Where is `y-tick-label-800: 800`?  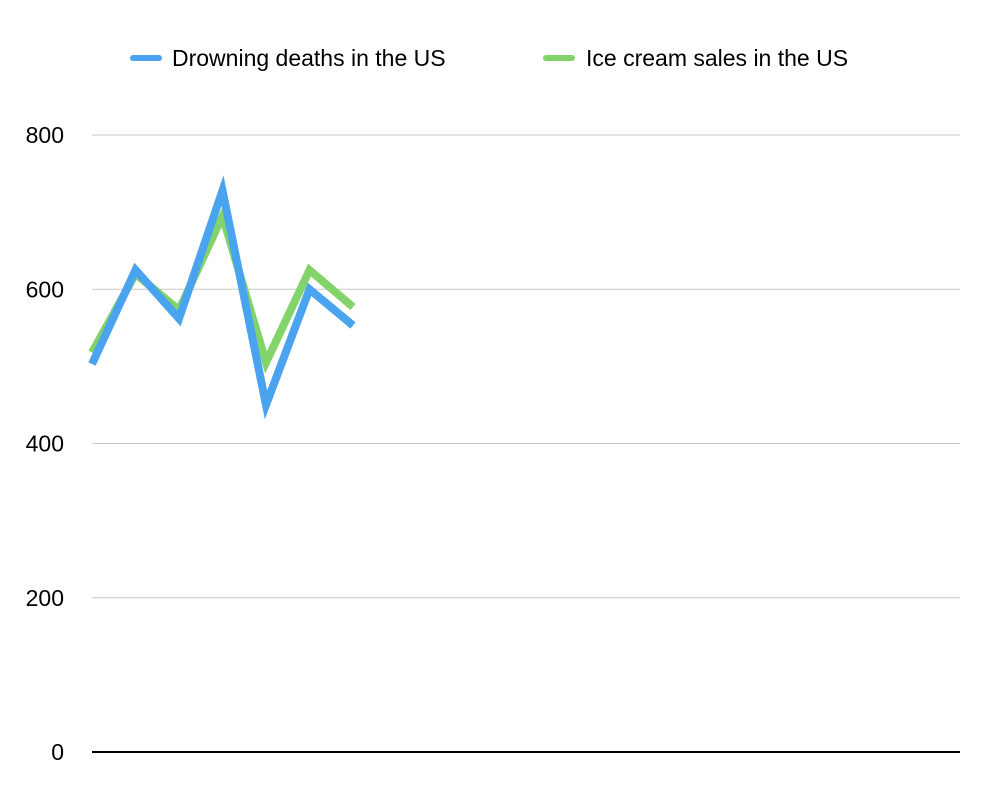
y-tick-label-800: 800 is located at coordinates (45, 135).